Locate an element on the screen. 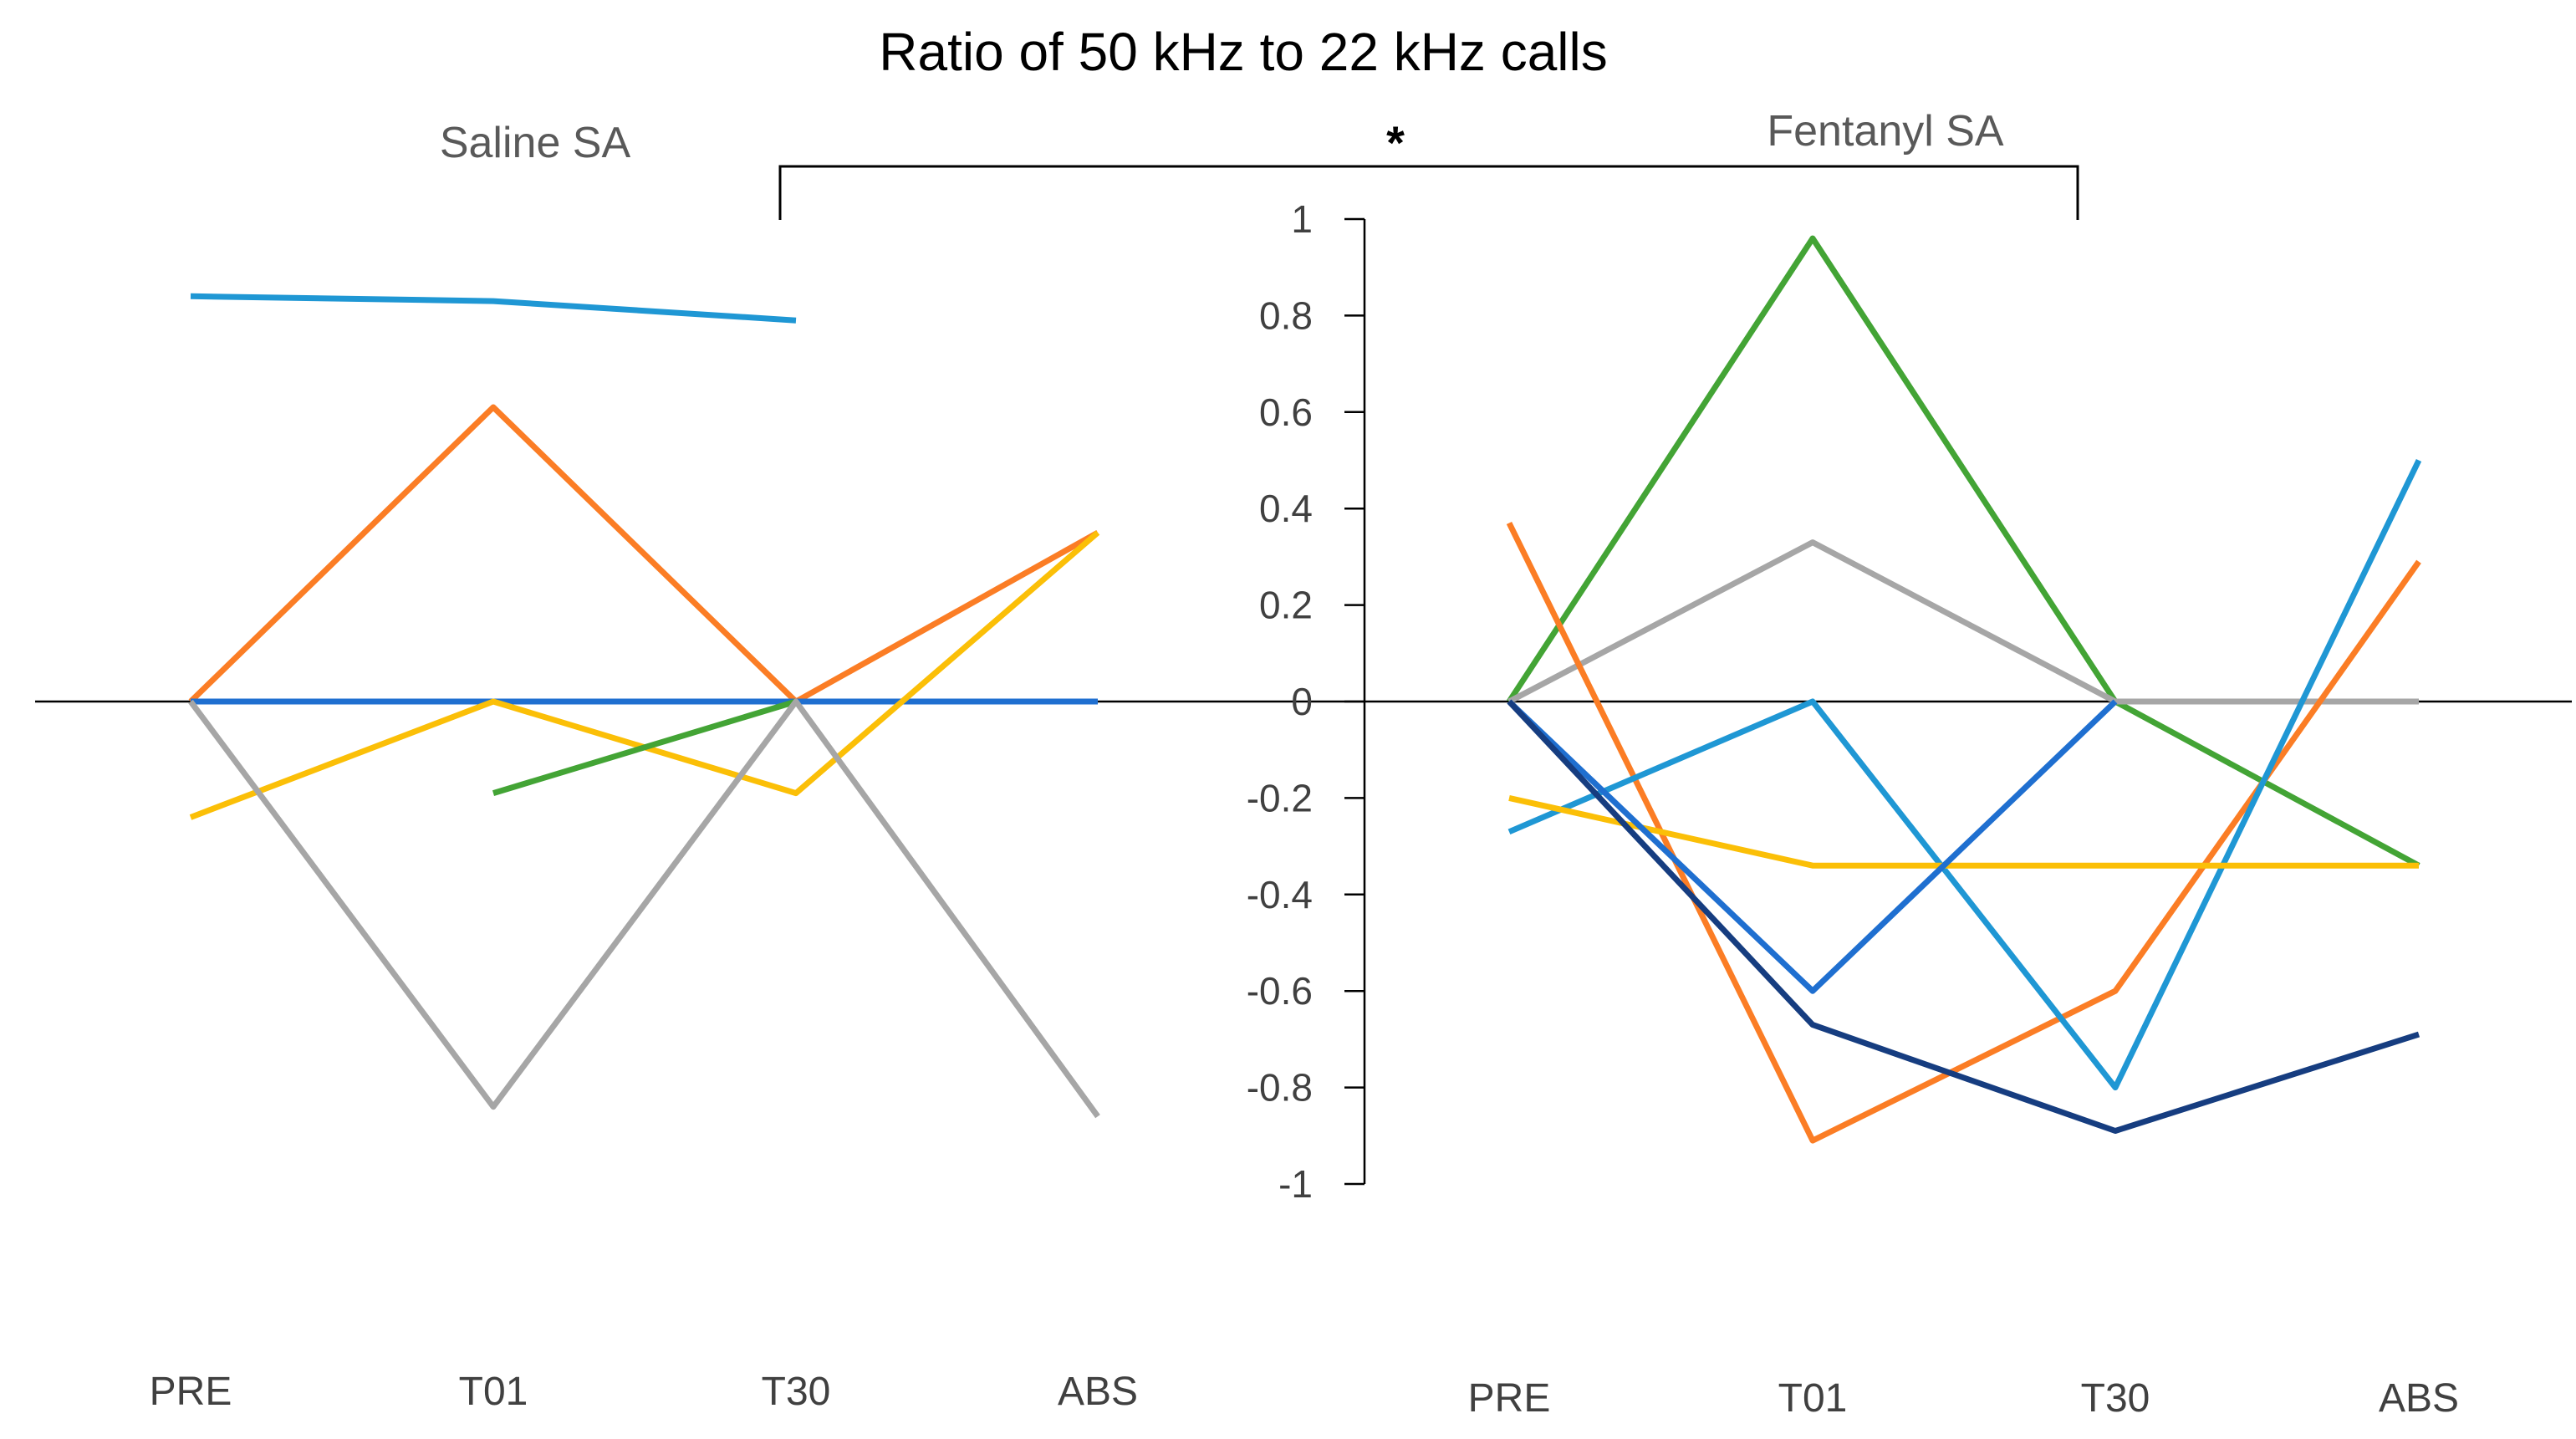 The height and width of the screenshot is (1439, 2576). significance-bracket is located at coordinates (1429, 192).